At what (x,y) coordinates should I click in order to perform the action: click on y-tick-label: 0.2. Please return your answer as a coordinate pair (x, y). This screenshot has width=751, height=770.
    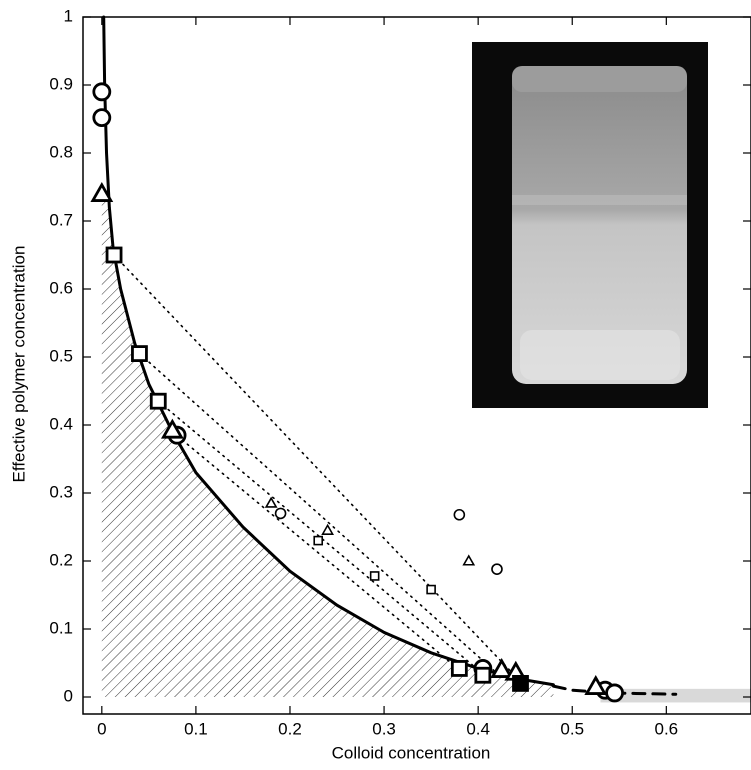
    Looking at the image, I should click on (61, 559).